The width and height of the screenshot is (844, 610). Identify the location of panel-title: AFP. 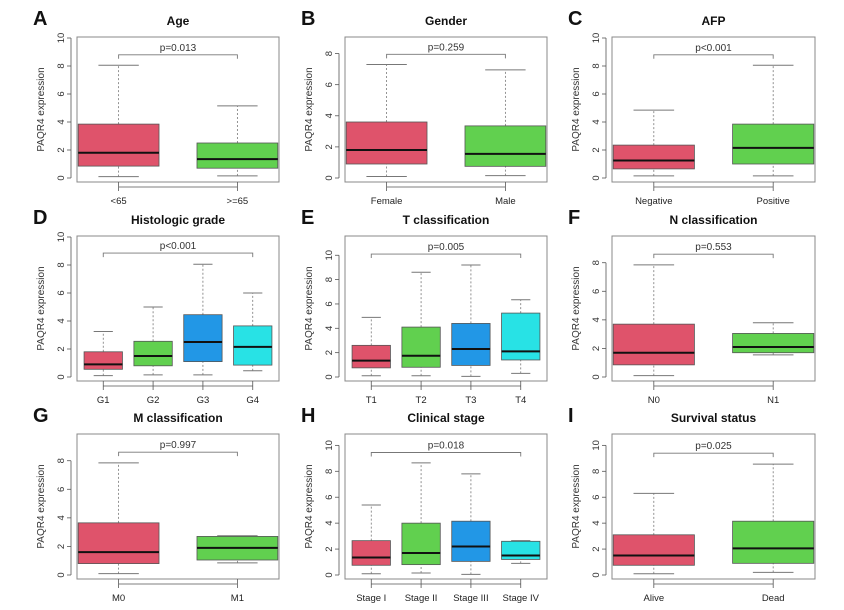
(714, 21).